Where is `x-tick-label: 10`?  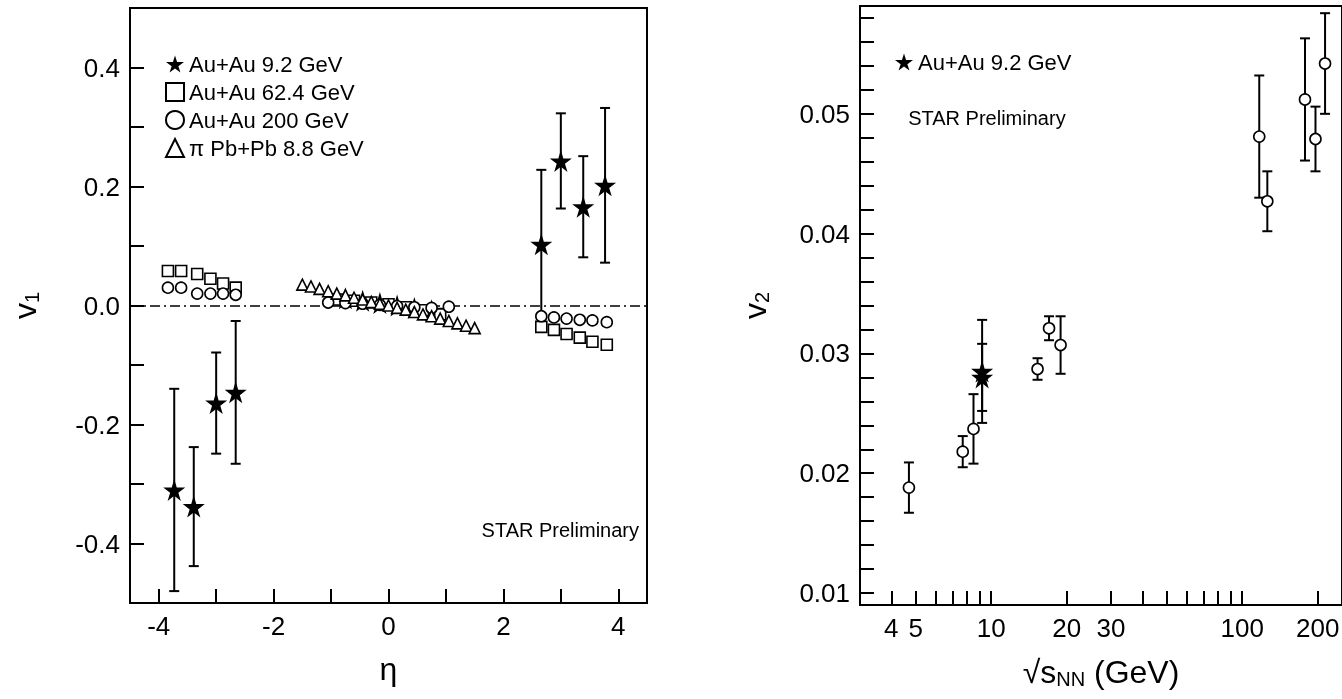 x-tick-label: 10 is located at coordinates (991, 628).